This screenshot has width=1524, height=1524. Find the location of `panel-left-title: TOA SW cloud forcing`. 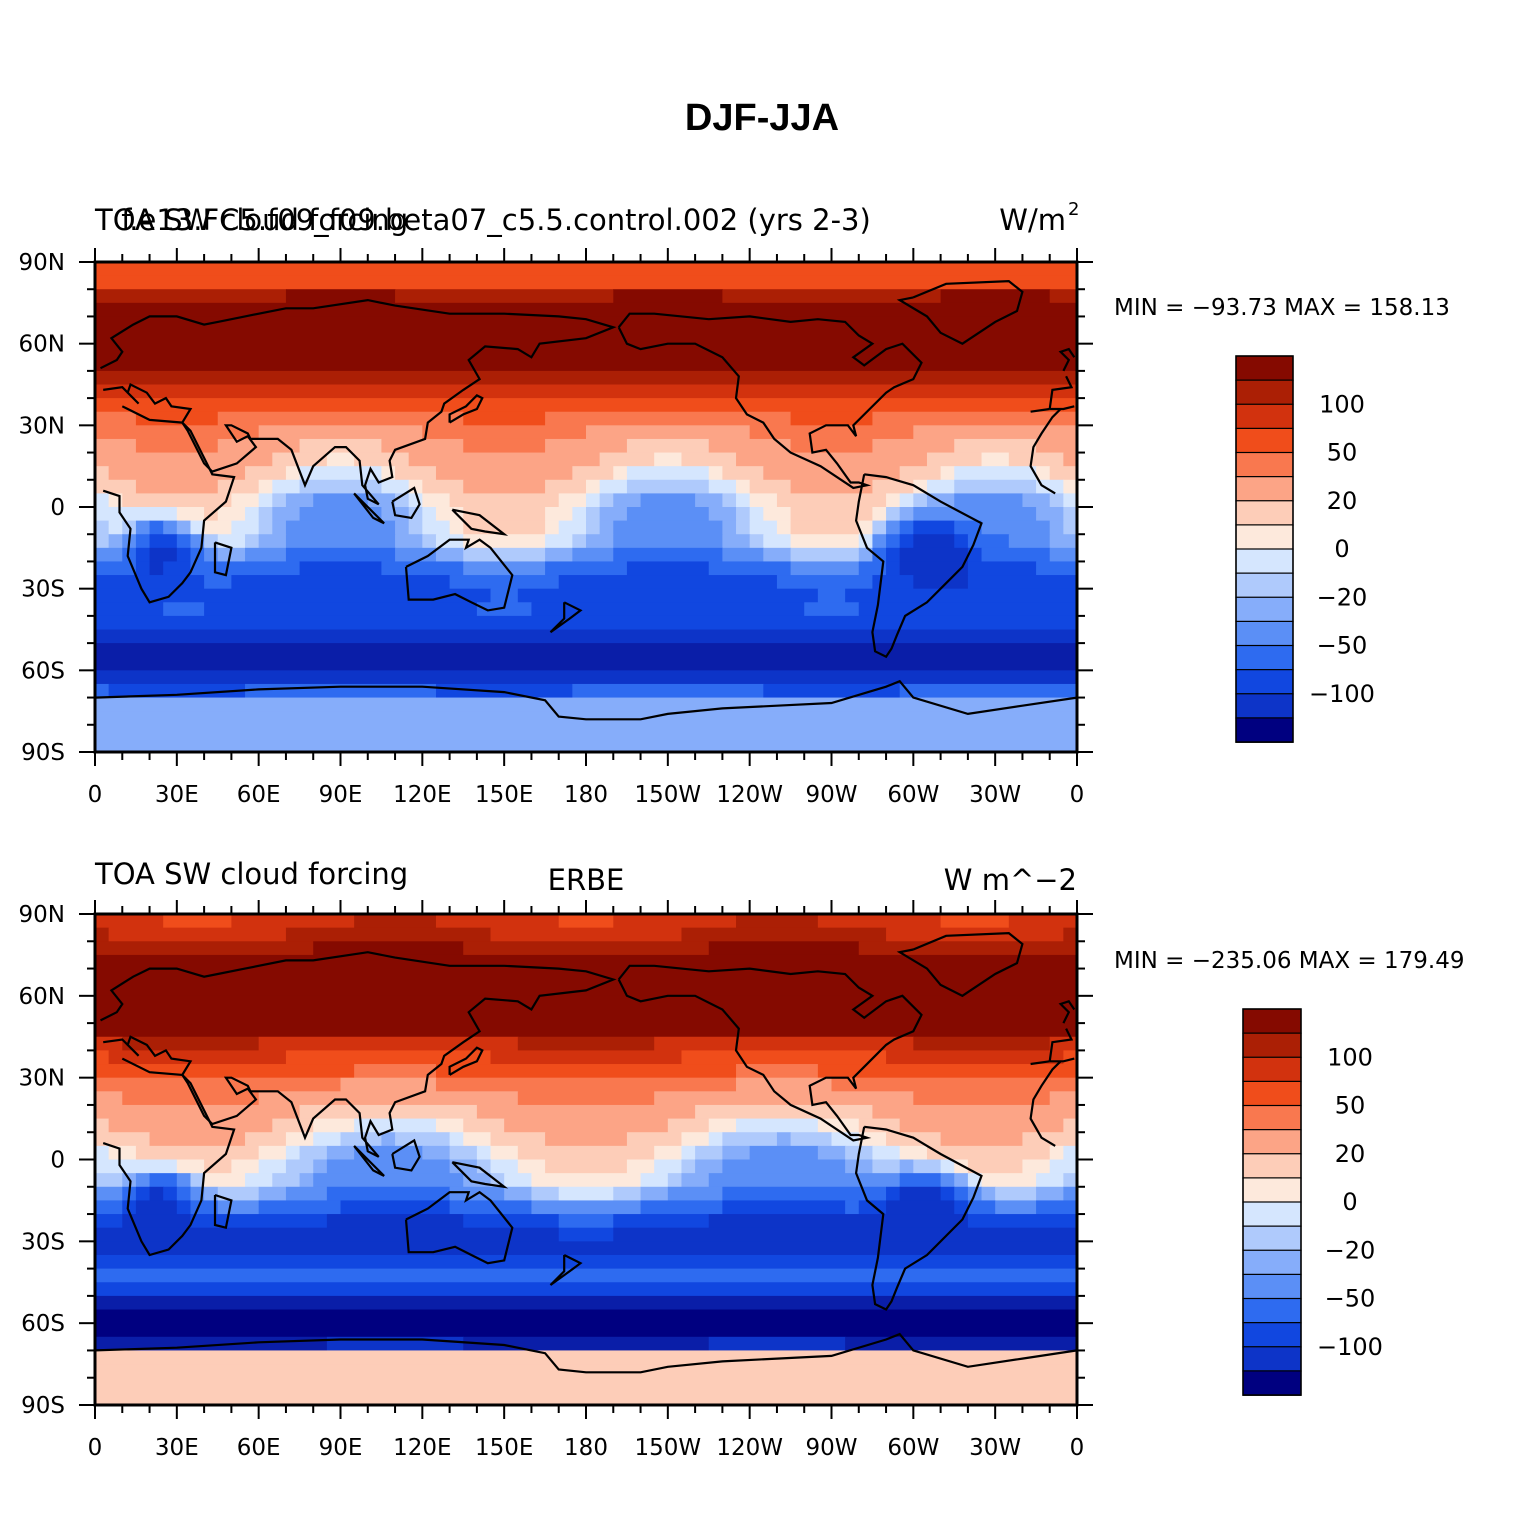

panel-left-title: TOA SW cloud forcing is located at coordinates (251, 874).